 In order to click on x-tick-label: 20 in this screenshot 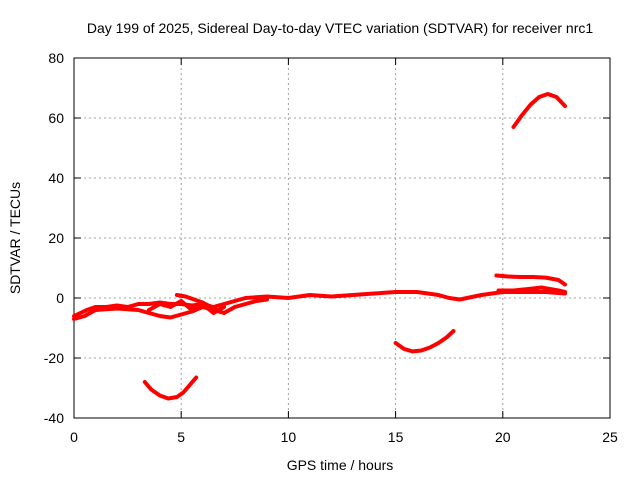, I will do `click(503, 437)`.